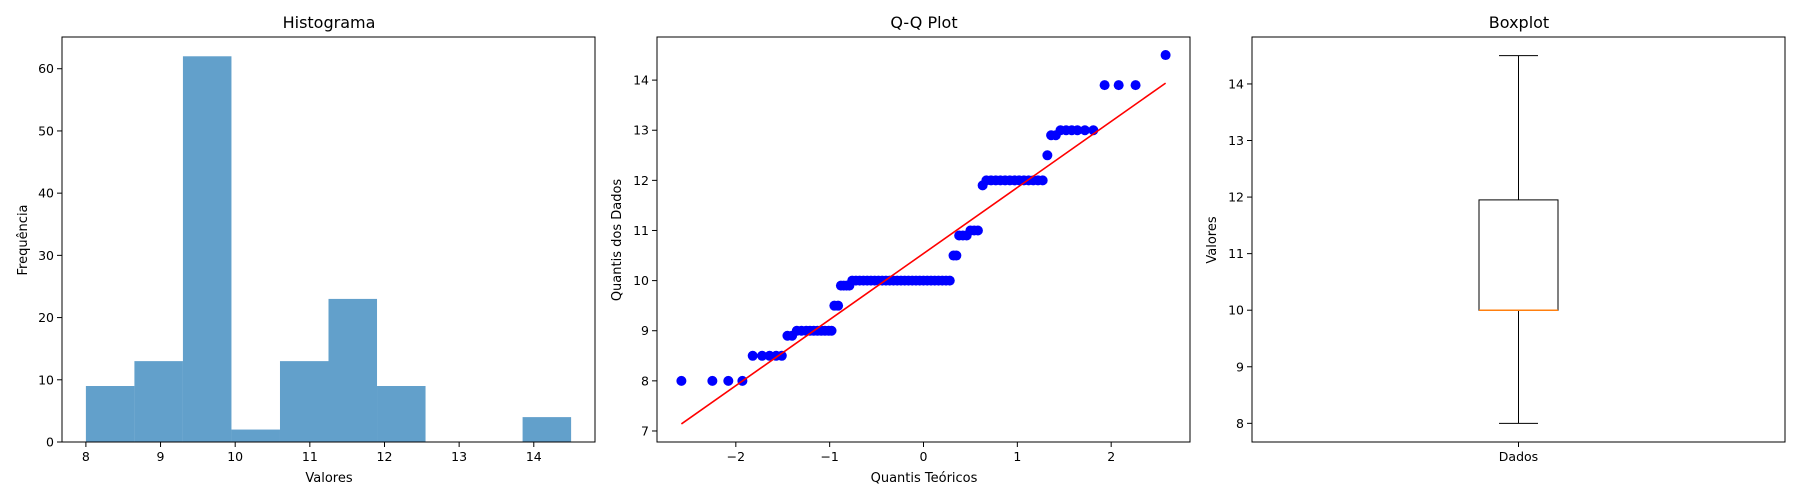 This screenshot has height=500, width=1800. Describe the element at coordinates (829, 456) in the screenshot. I see `qq-plot-x-tick-label: −1` at that location.